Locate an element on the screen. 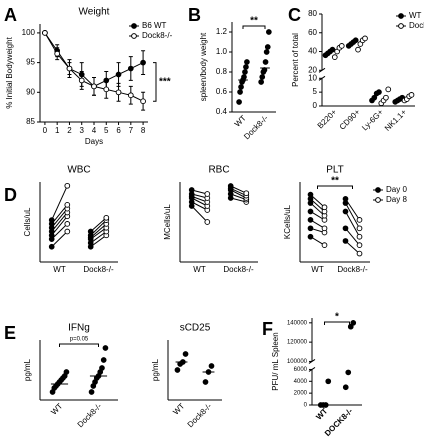 The width and height of the screenshot is (424, 440). x-tick-label: WT is located at coordinates (56, 408).